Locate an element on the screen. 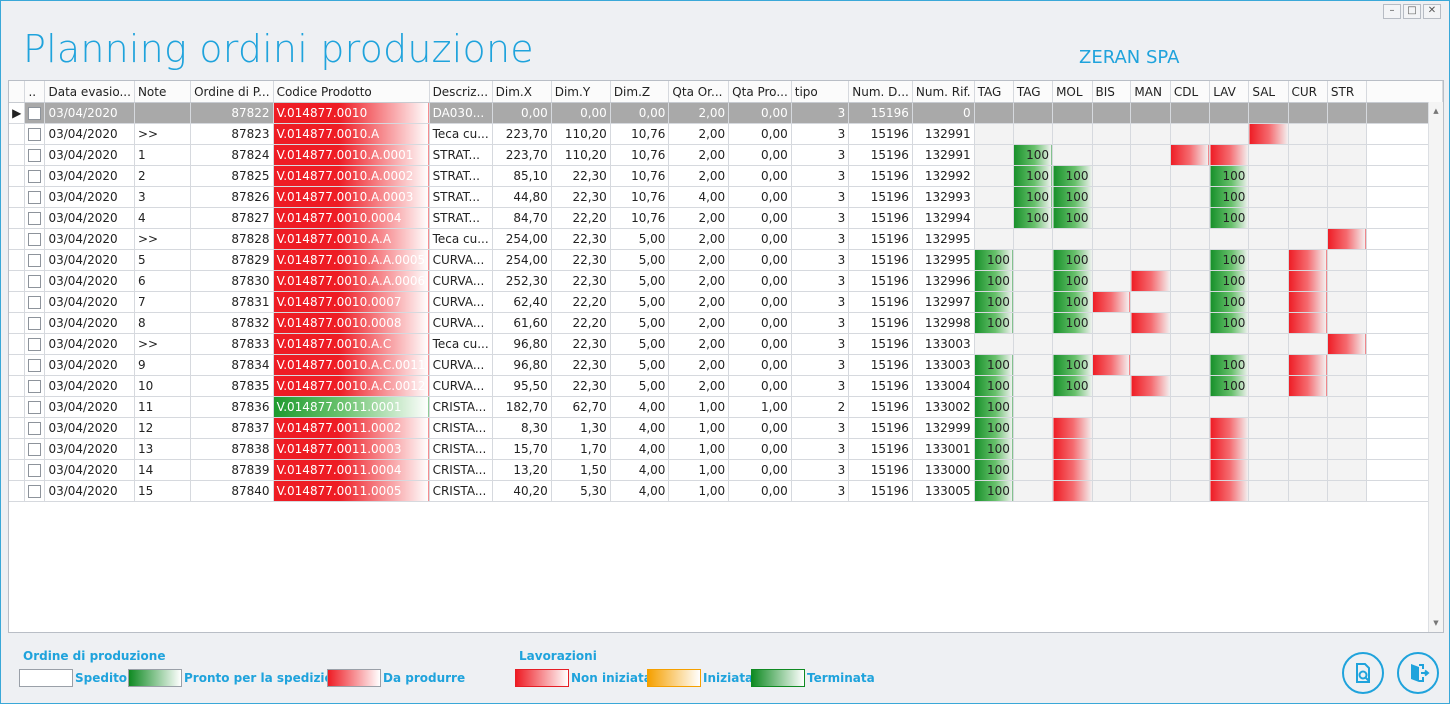 The height and width of the screenshot is (704, 1450). legend-to-produce-label: Da produrre is located at coordinates (424, 678).